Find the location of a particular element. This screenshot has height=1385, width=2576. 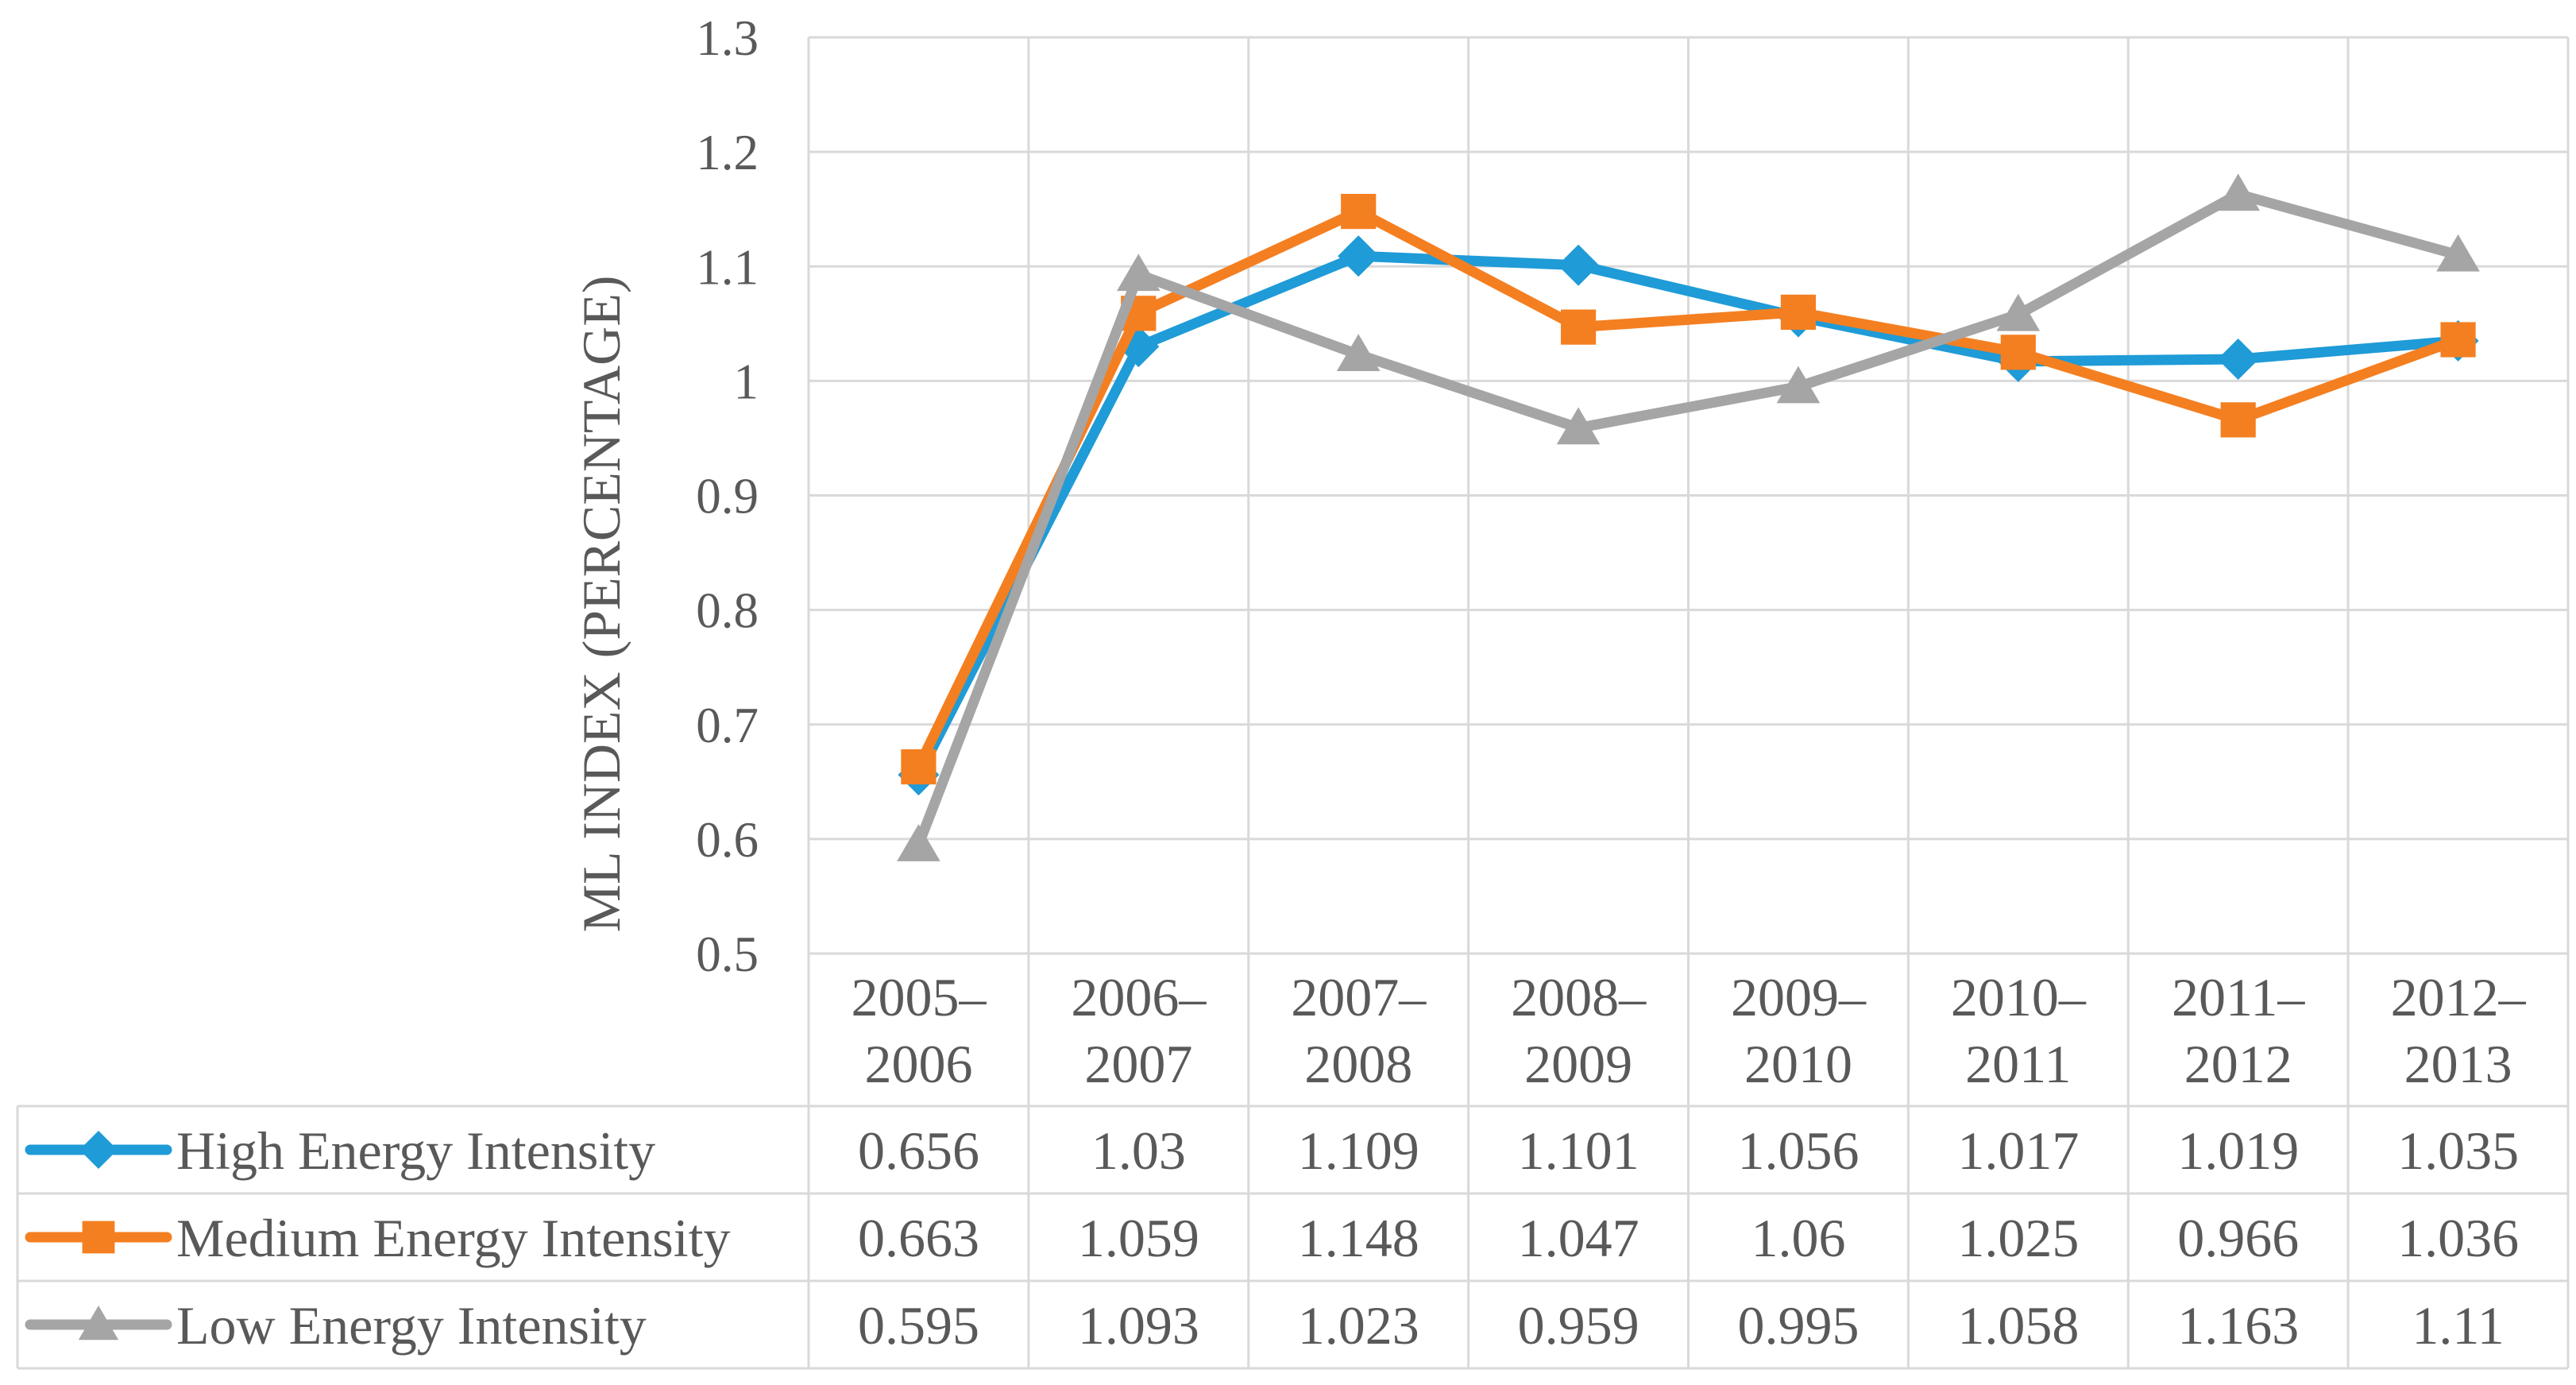

table-cell-value: 1.059 is located at coordinates (1138, 1238).